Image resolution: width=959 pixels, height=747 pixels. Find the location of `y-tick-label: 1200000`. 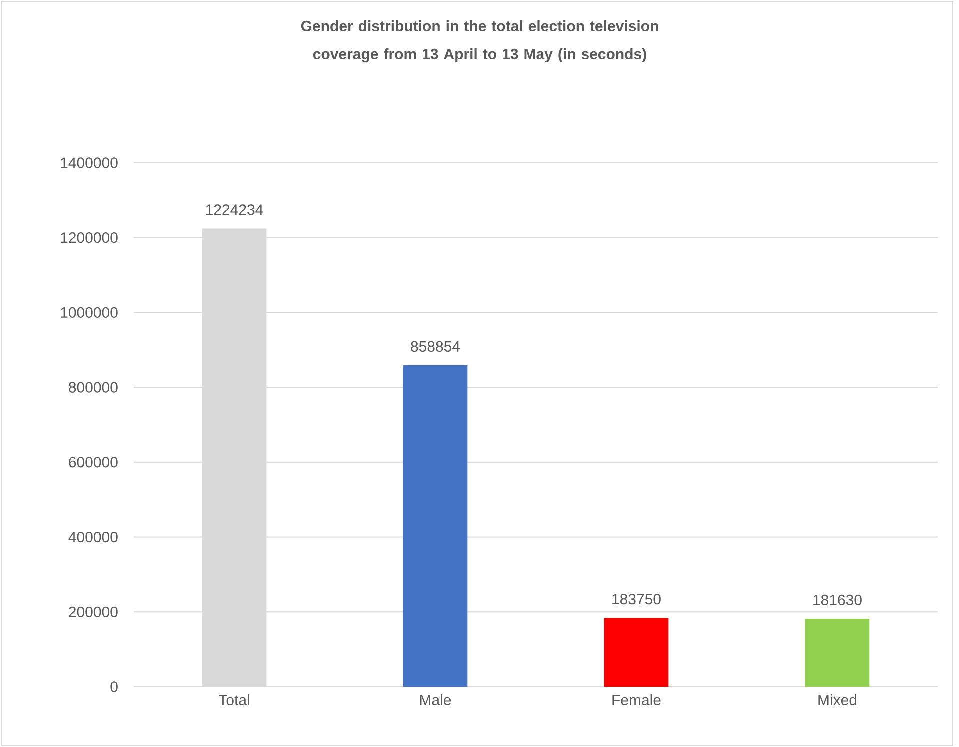

y-tick-label: 1200000 is located at coordinates (89, 238).